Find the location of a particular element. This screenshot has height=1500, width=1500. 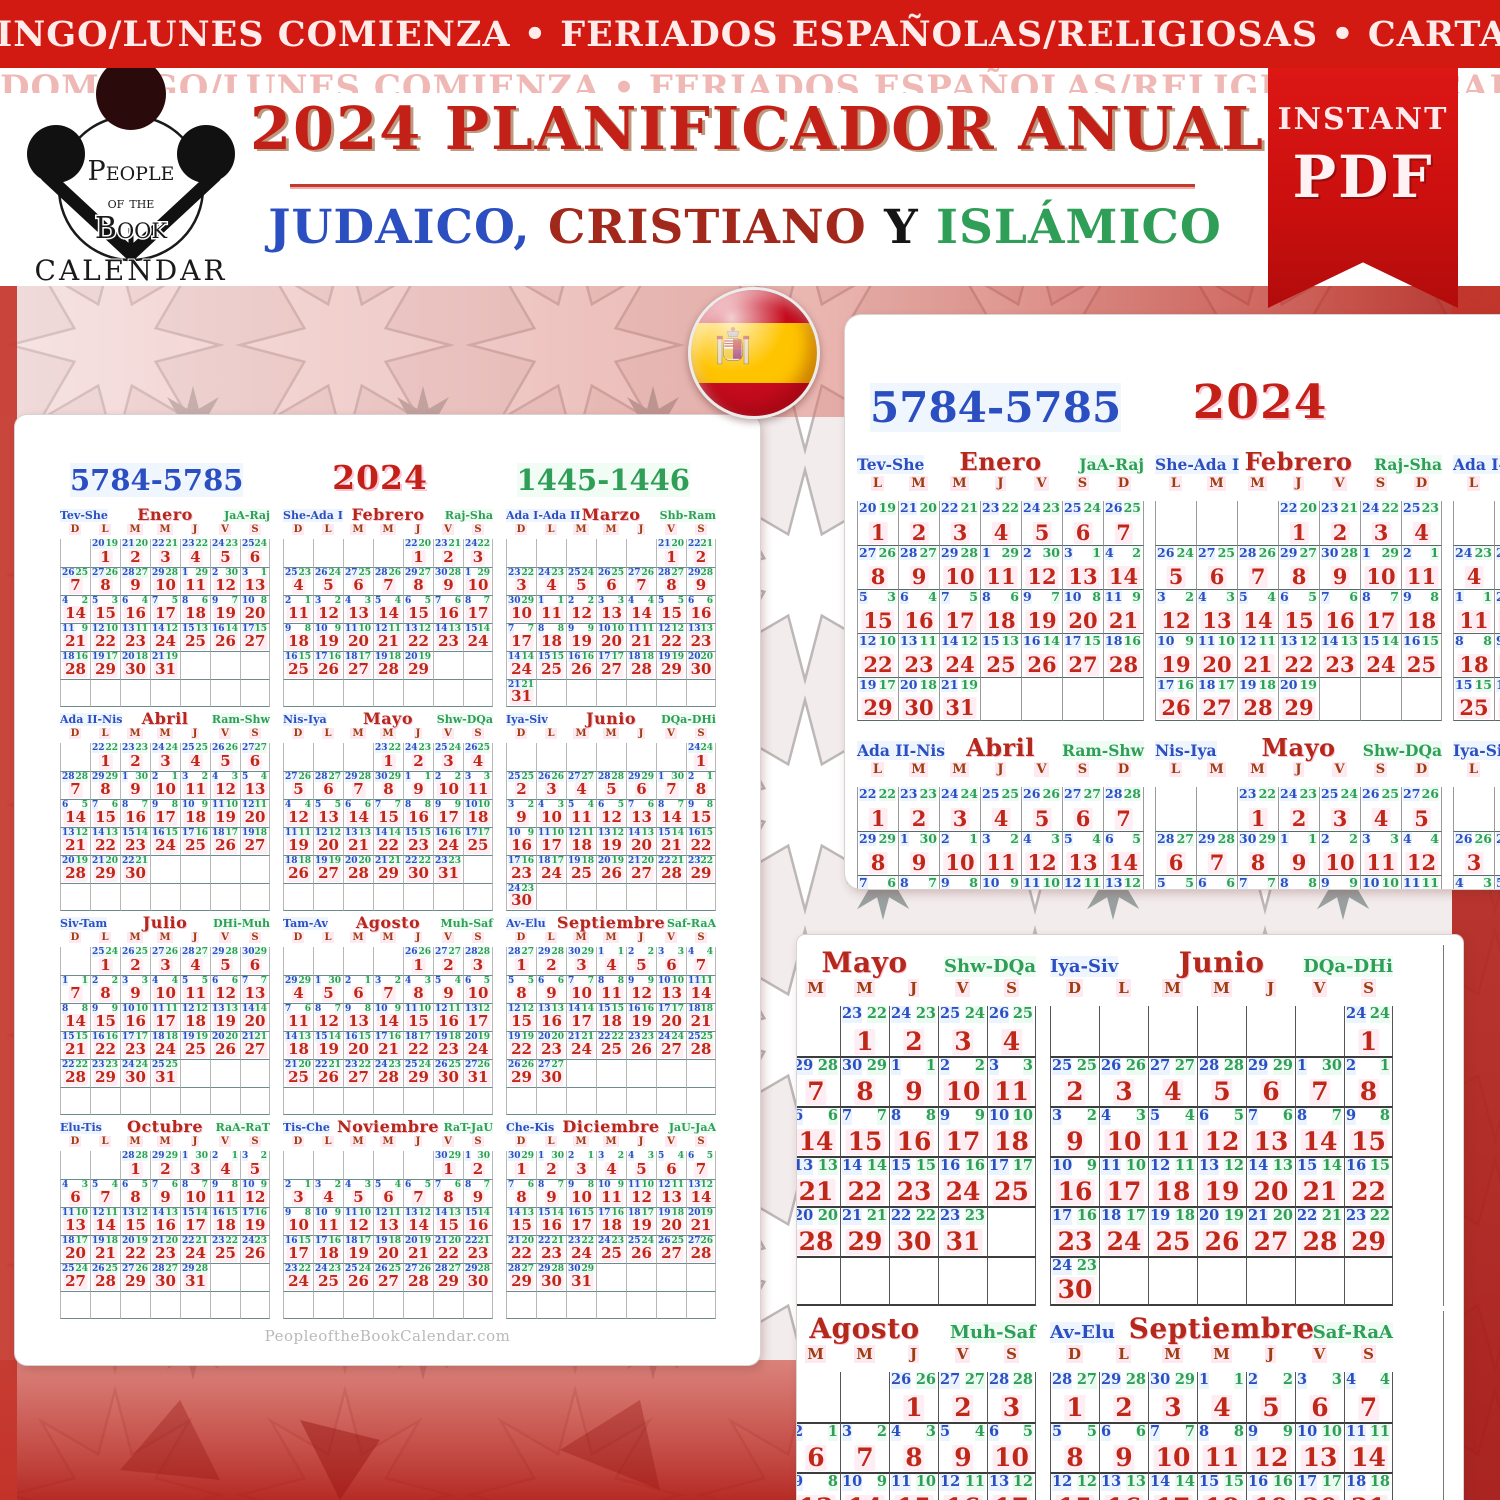

islamic-day-number: 8 is located at coordinates (307, 629).